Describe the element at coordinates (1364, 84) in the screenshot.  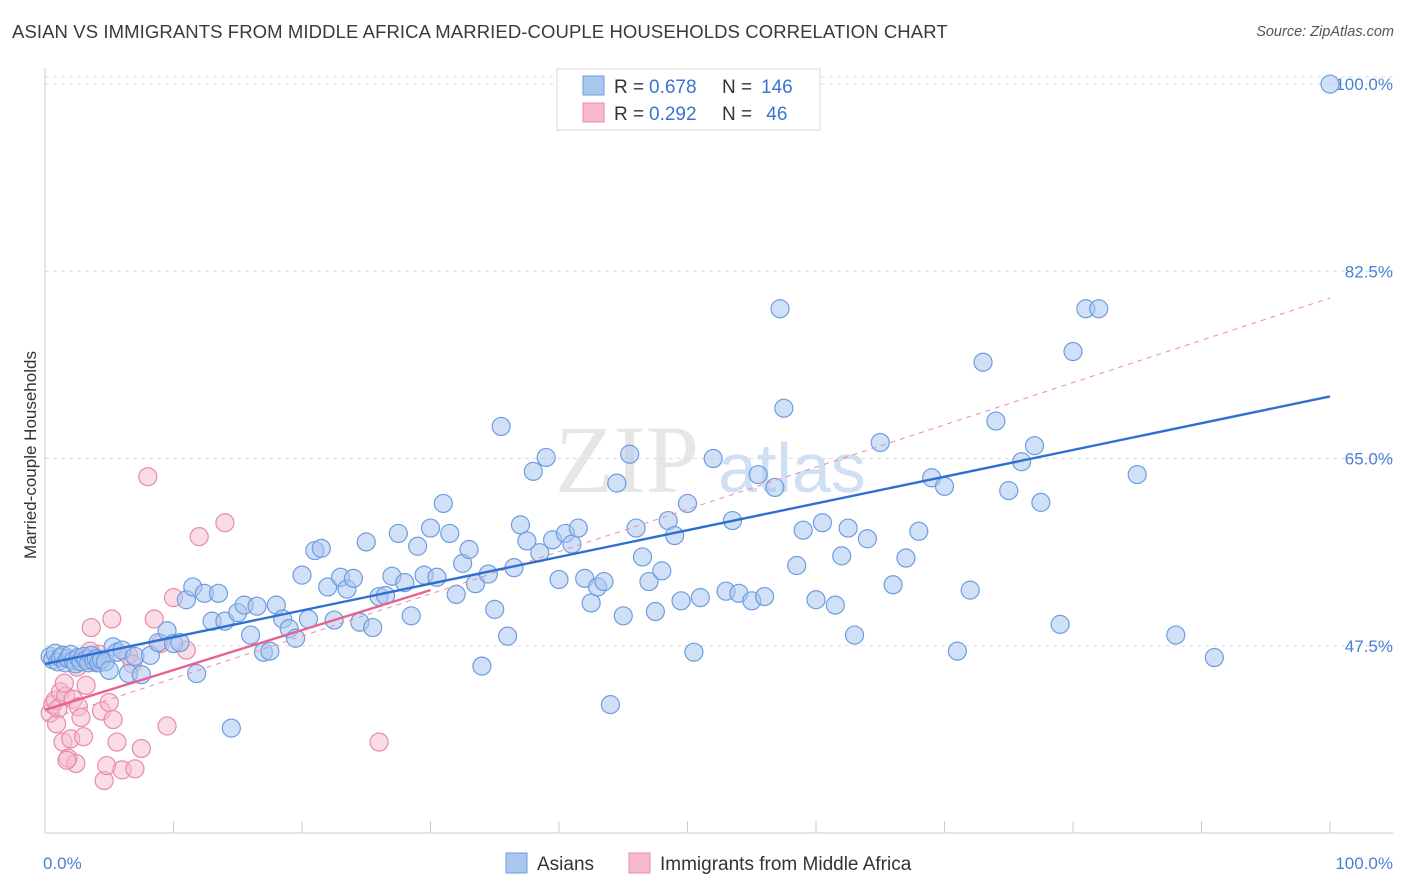
I see `y-tick-label-3: 100.0%` at that location.